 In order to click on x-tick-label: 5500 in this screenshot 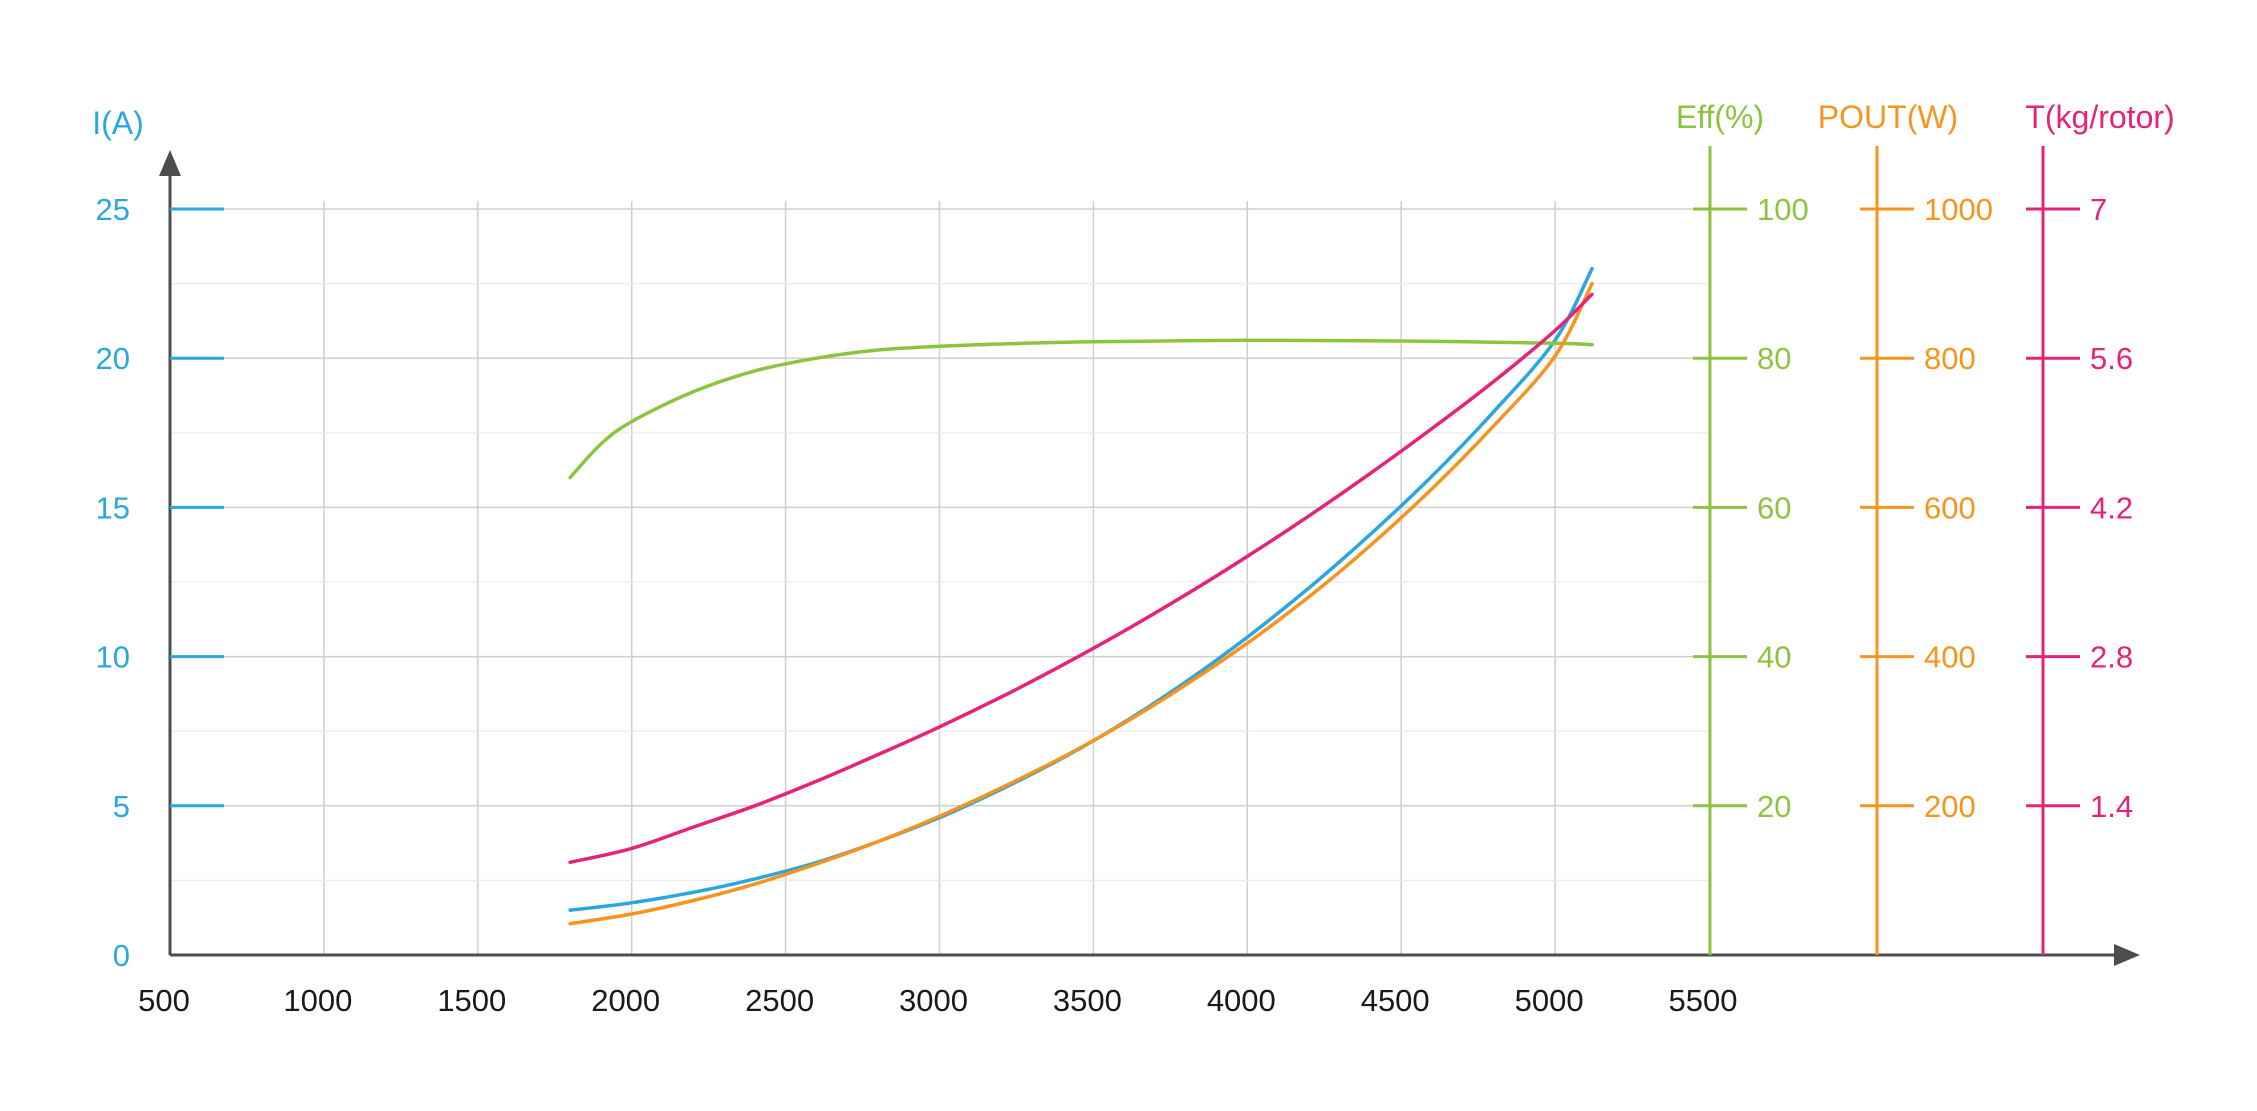, I will do `click(1703, 1000)`.